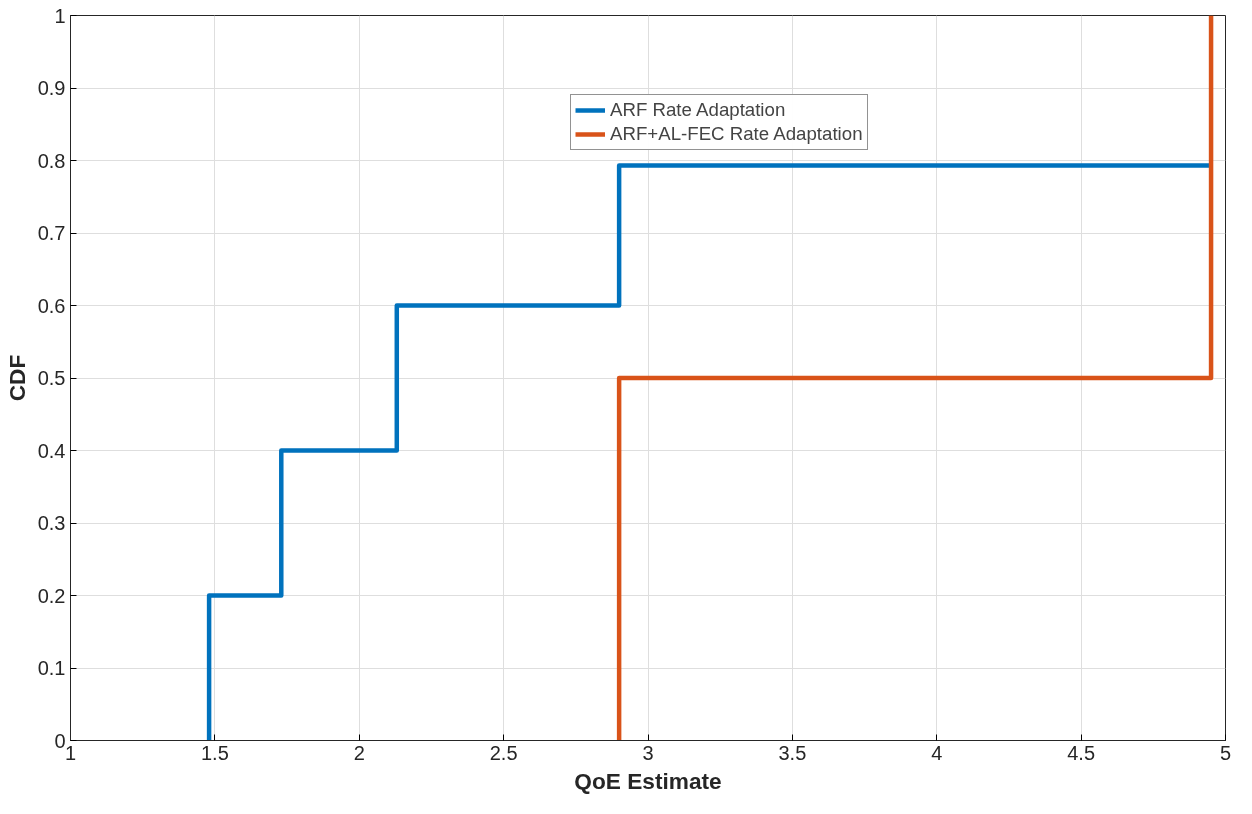  Describe the element at coordinates (698, 110) in the screenshot. I see `legend-label: ARF Rate Adaptation` at that location.